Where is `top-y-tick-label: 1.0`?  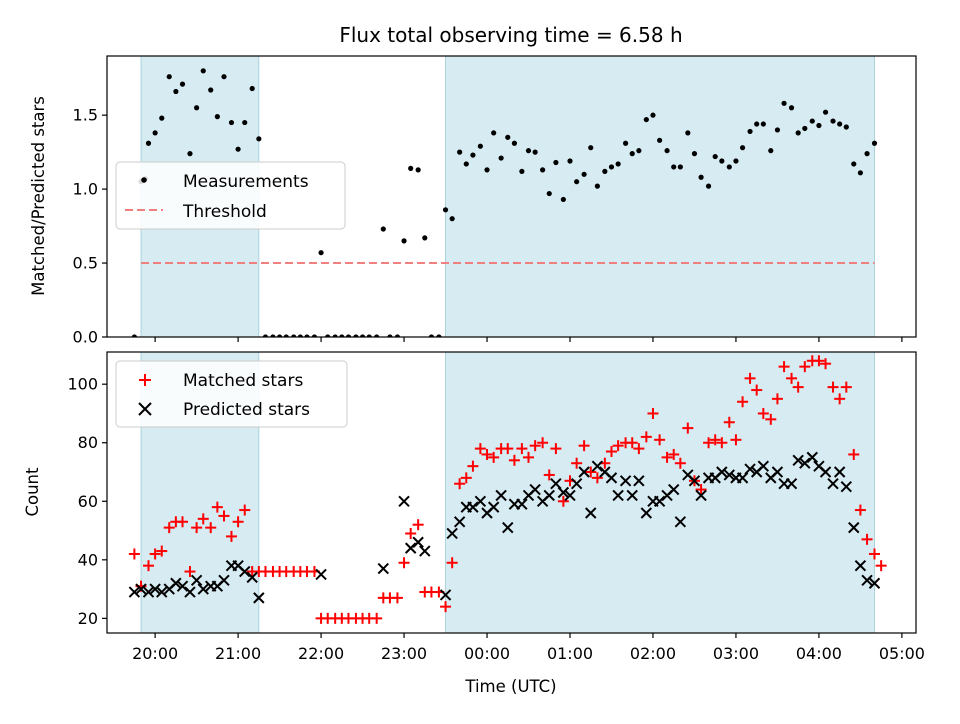
top-y-tick-label: 1.0 is located at coordinates (85, 189).